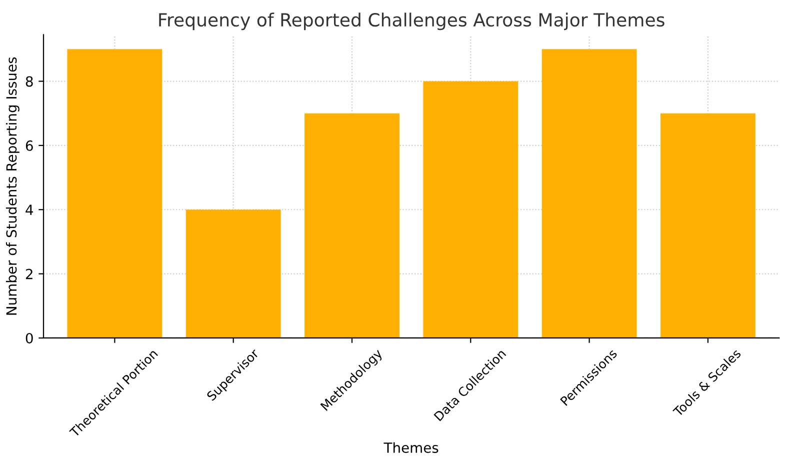 The height and width of the screenshot is (463, 791). What do you see at coordinates (29, 81) in the screenshot?
I see `y-tick-label: 8` at bounding box center [29, 81].